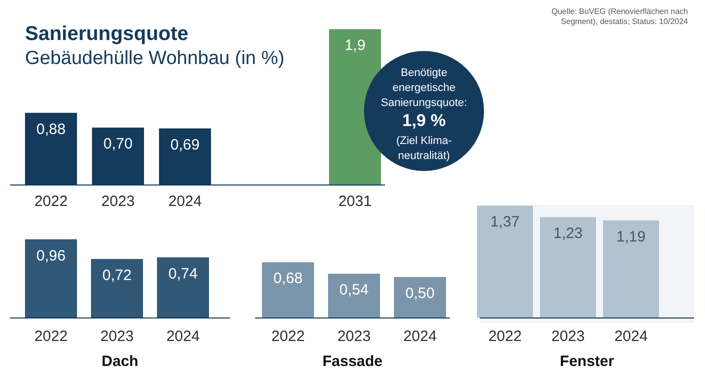 This screenshot has width=705, height=390. Describe the element at coordinates (120, 361) in the screenshot. I see `x-axis-title: Dach` at that location.